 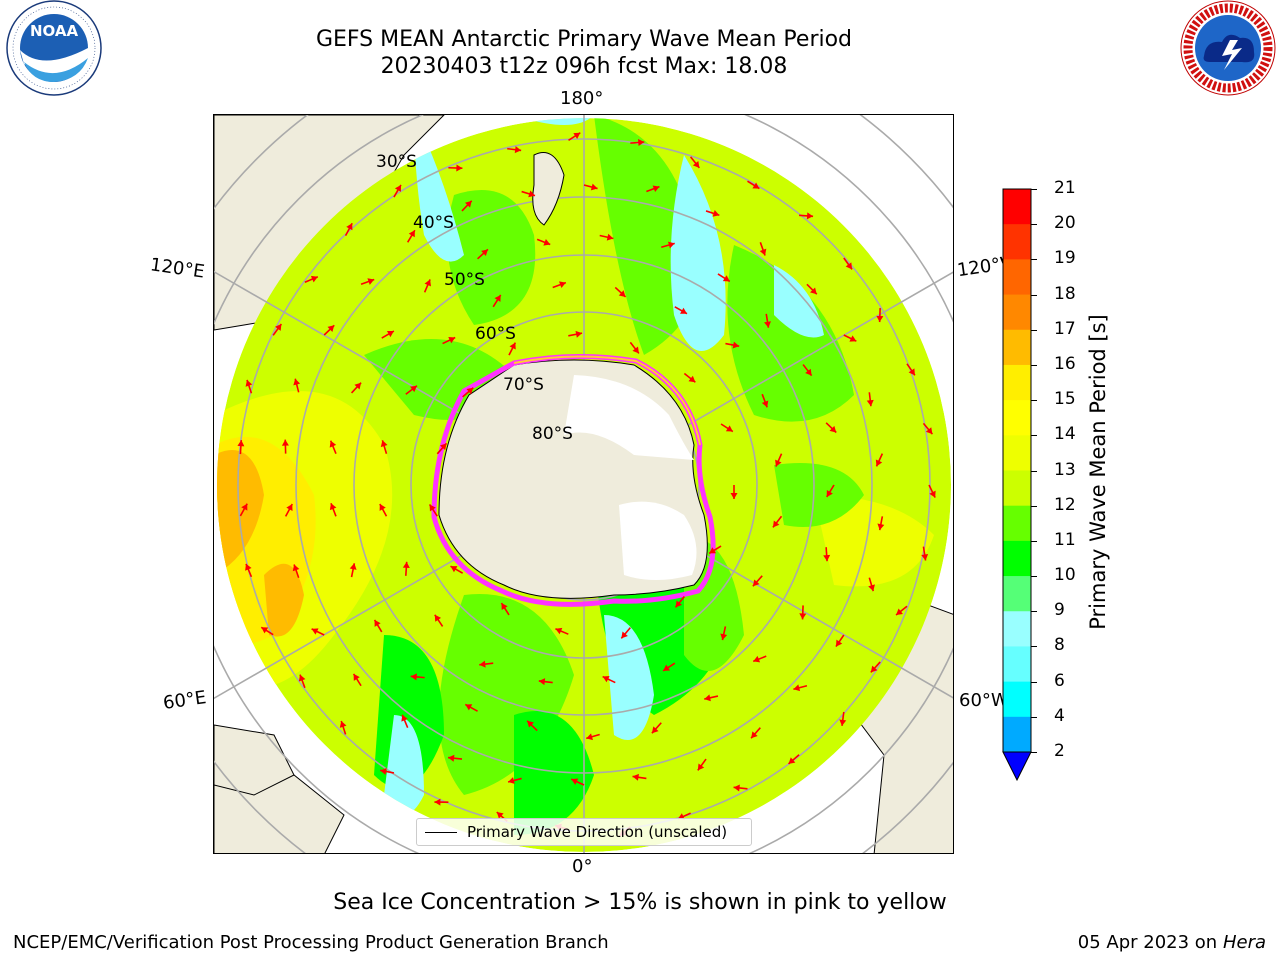 What do you see at coordinates (1065, 504) in the screenshot?
I see `colorbar-tick-label: 12` at bounding box center [1065, 504].